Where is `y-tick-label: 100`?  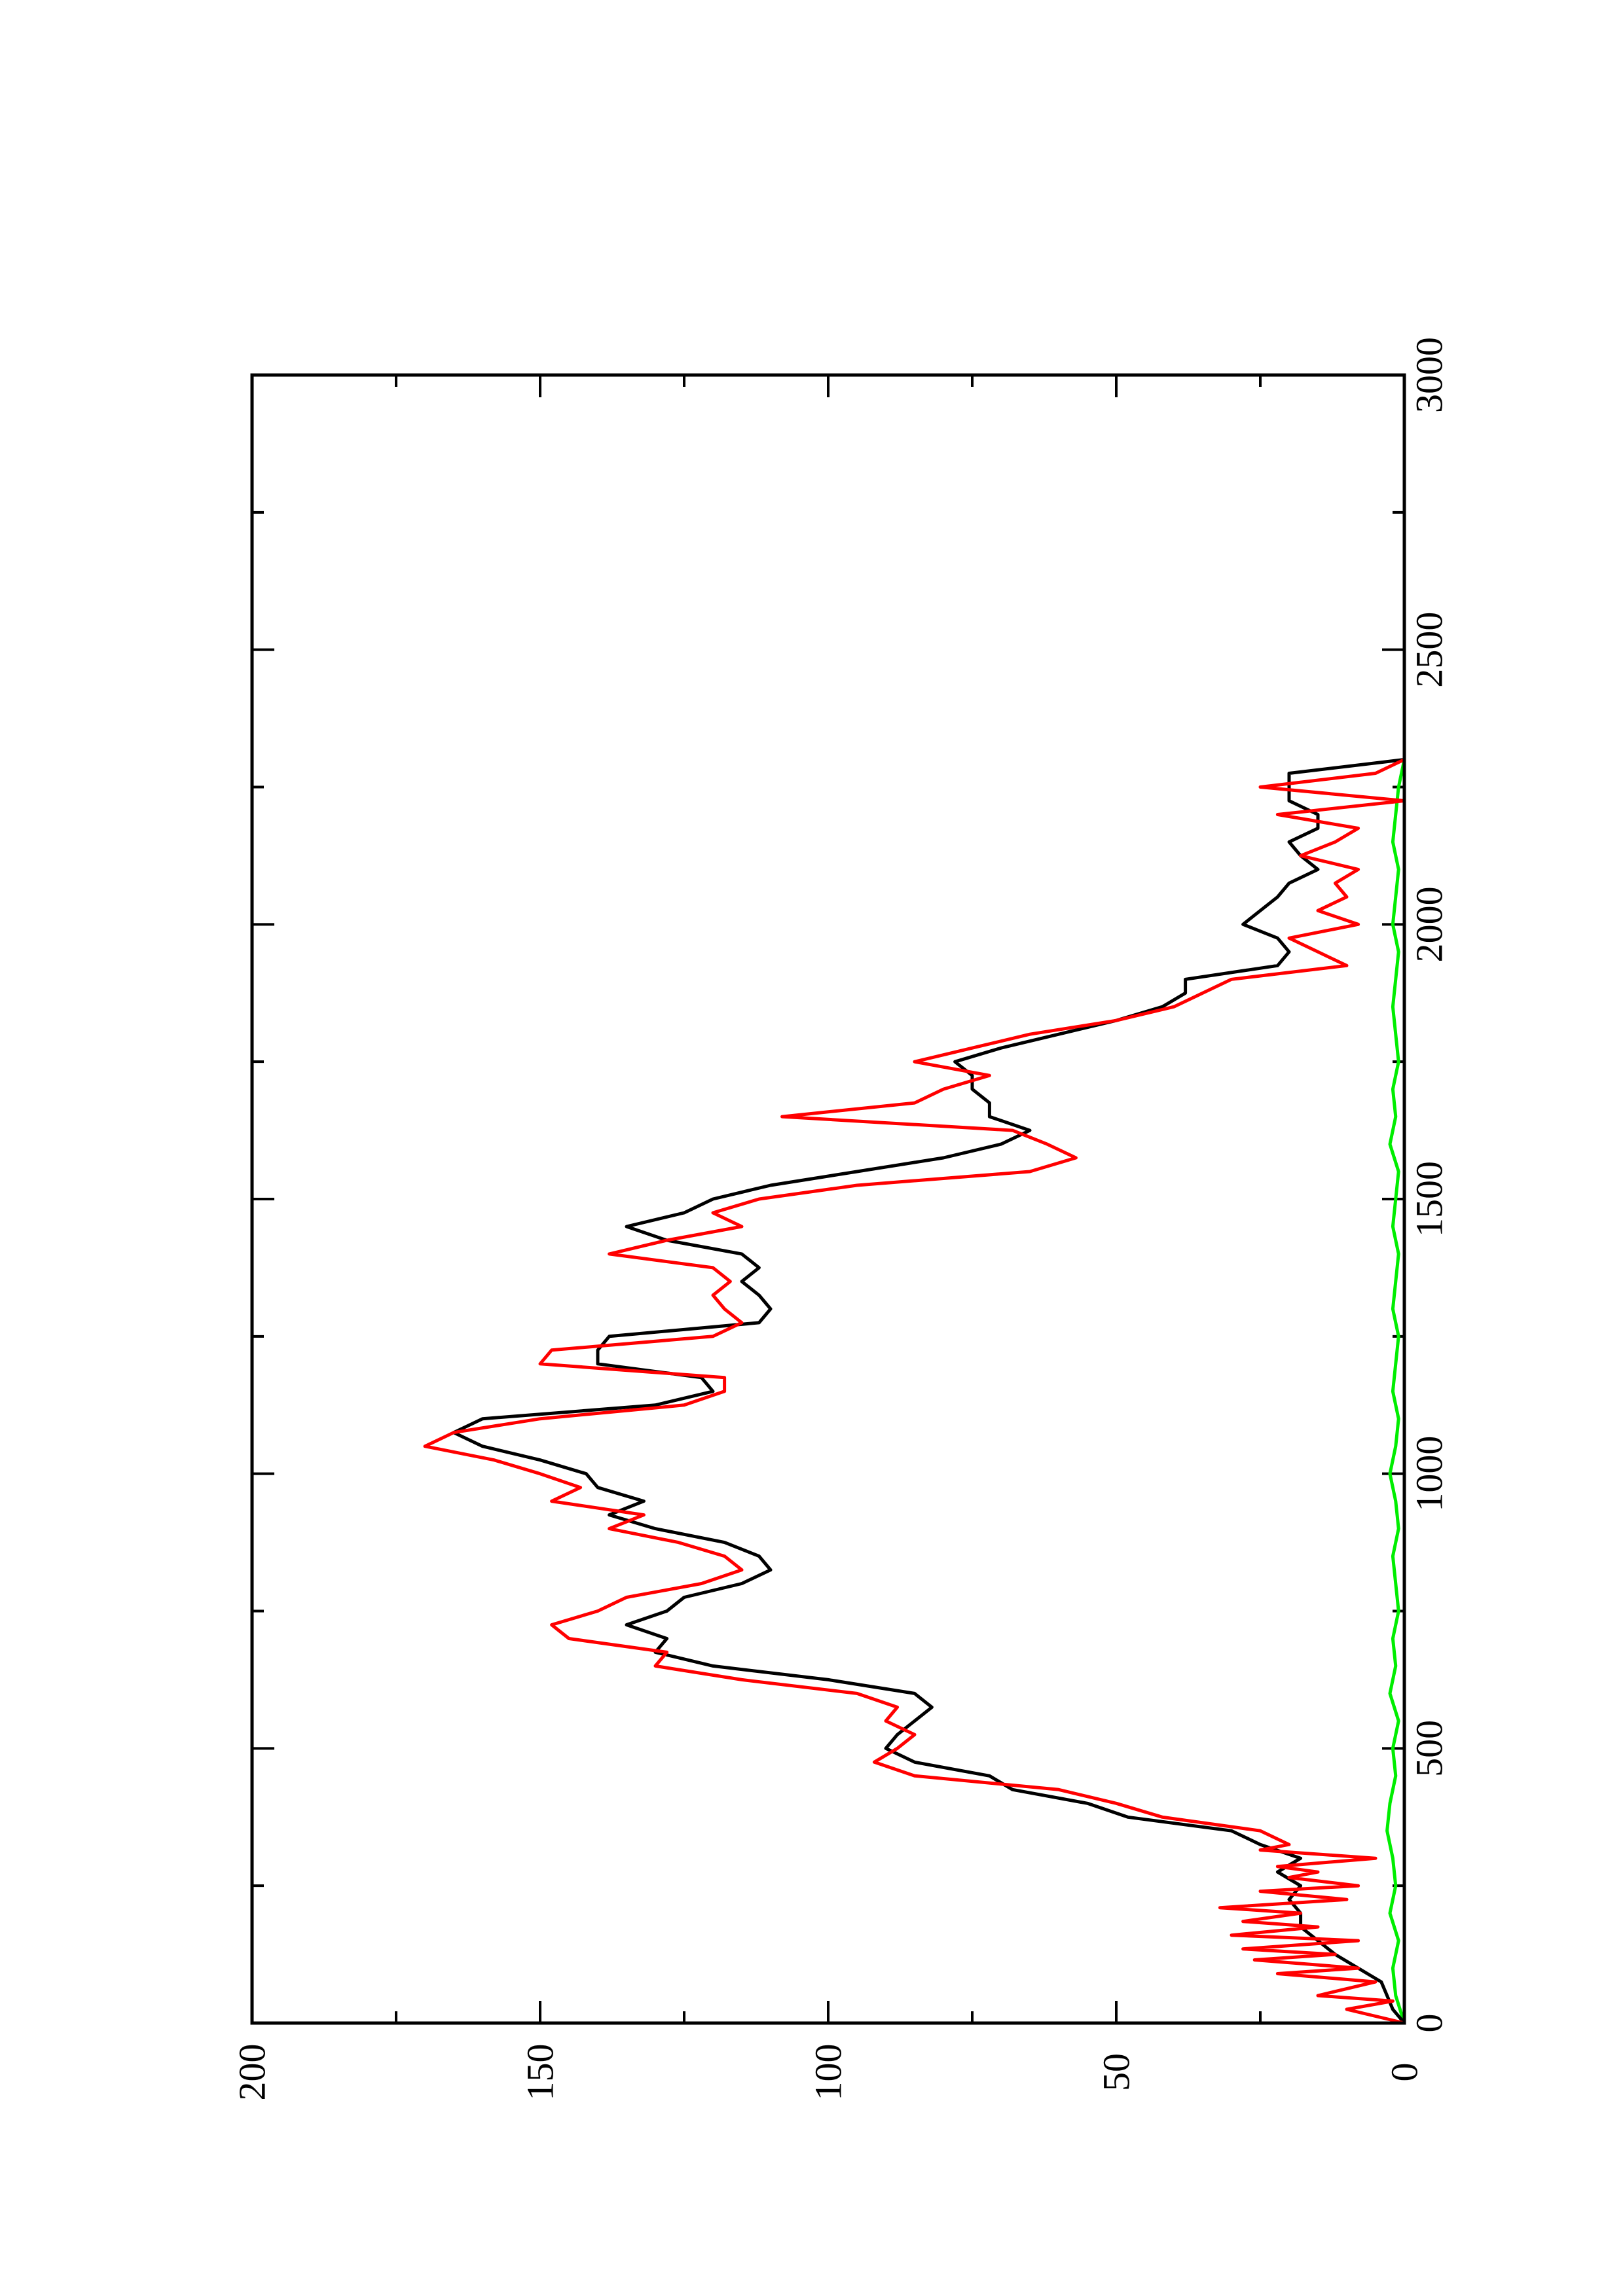 y-tick-label: 100 is located at coordinates (828, 2072).